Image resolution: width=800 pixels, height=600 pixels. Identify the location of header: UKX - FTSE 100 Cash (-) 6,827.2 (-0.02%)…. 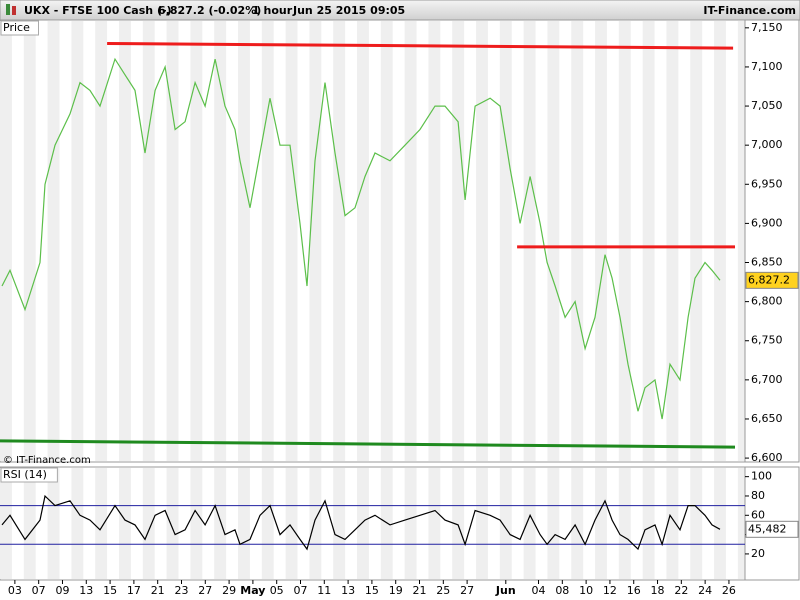
(400, 10).